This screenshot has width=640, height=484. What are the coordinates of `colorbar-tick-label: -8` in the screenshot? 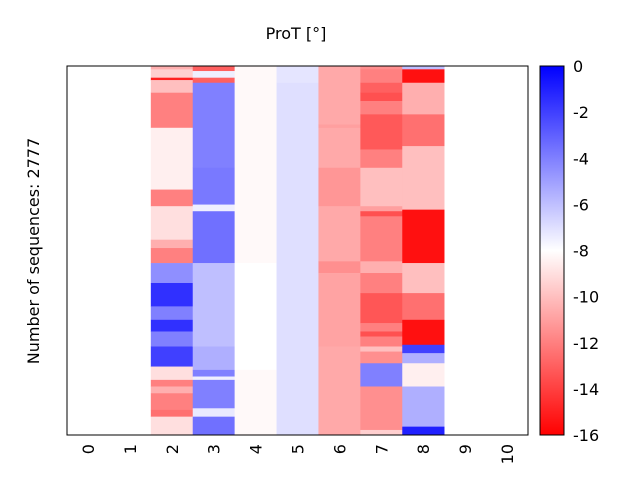 It's located at (581, 251).